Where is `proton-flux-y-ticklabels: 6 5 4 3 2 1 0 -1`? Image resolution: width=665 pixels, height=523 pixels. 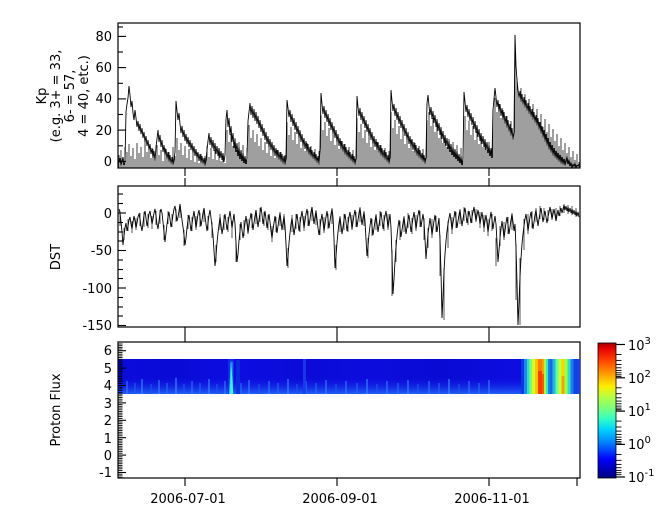 proton-flux-y-ticklabels: 6 5 4 3 2 1 0 -1 is located at coordinates (105, 412).